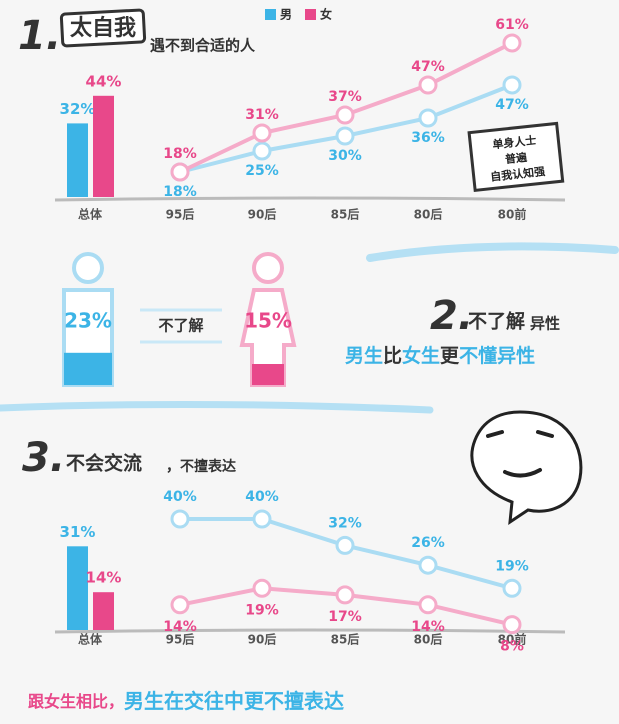  I want to click on footer: 跟女生相比，男生在交往中更不擅表达, so click(186, 701).